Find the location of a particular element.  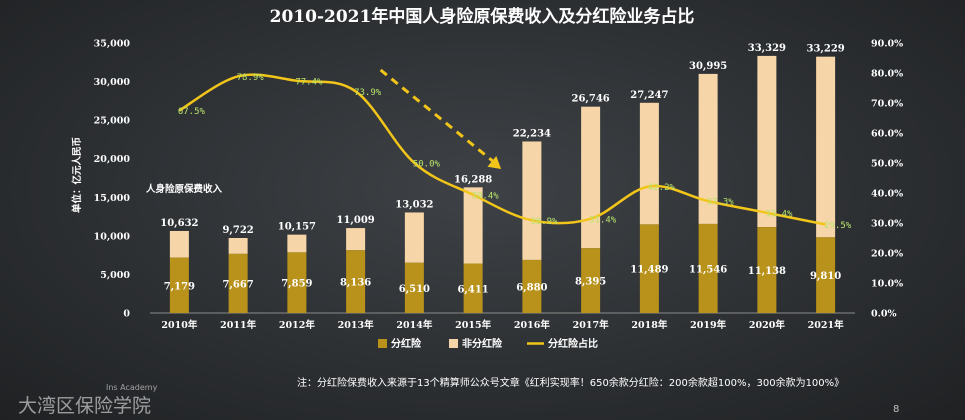

dividend-value-label: 11,138 is located at coordinates (767, 271).